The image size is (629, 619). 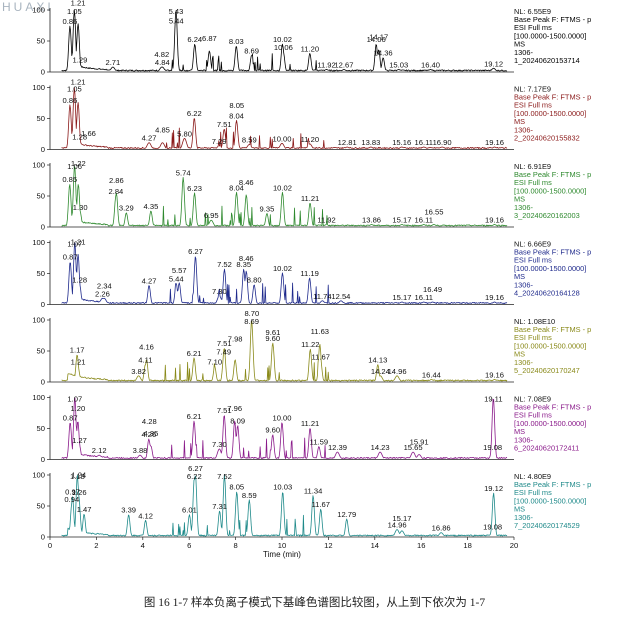 What do you see at coordinates (146, 347) in the screenshot?
I see `peak-label: 4.16` at bounding box center [146, 347].